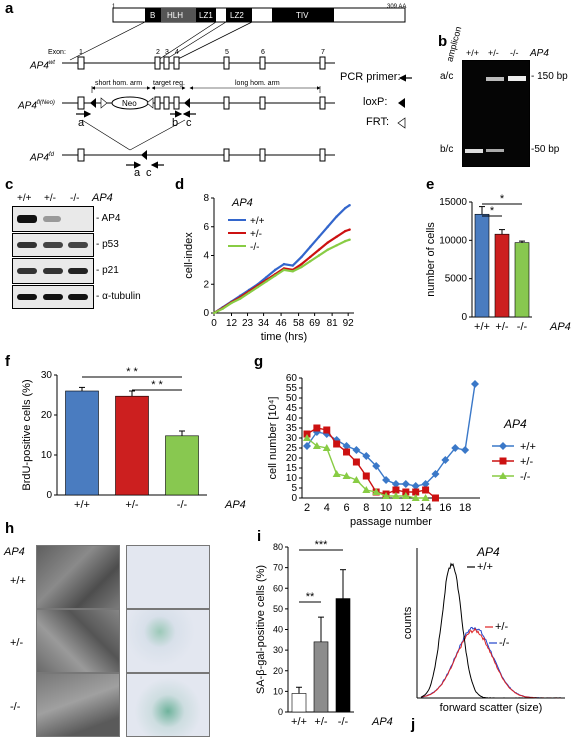  What do you see at coordinates (292, 388) in the screenshot?
I see `y-tick-label: 55` at bounding box center [292, 388].